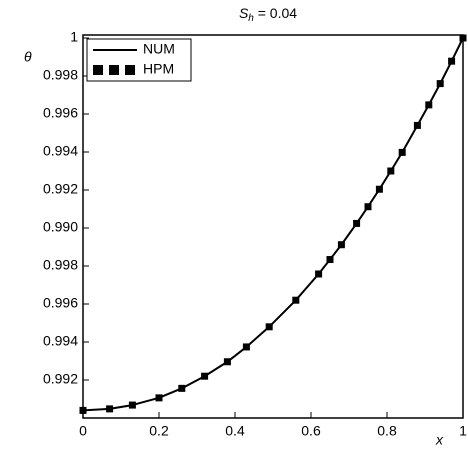 The image size is (468, 456). Describe the element at coordinates (83, 431) in the screenshot. I see `x-tick-label: 0` at that location.